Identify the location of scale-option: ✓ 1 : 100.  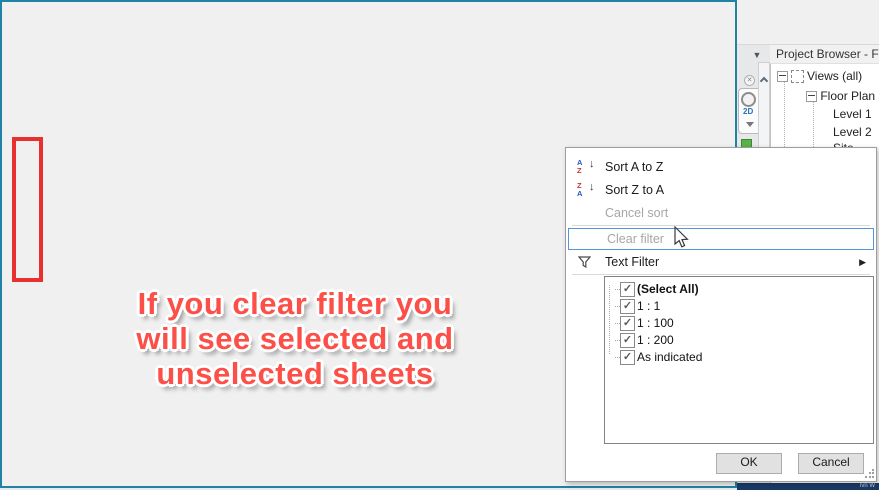
(742, 323).